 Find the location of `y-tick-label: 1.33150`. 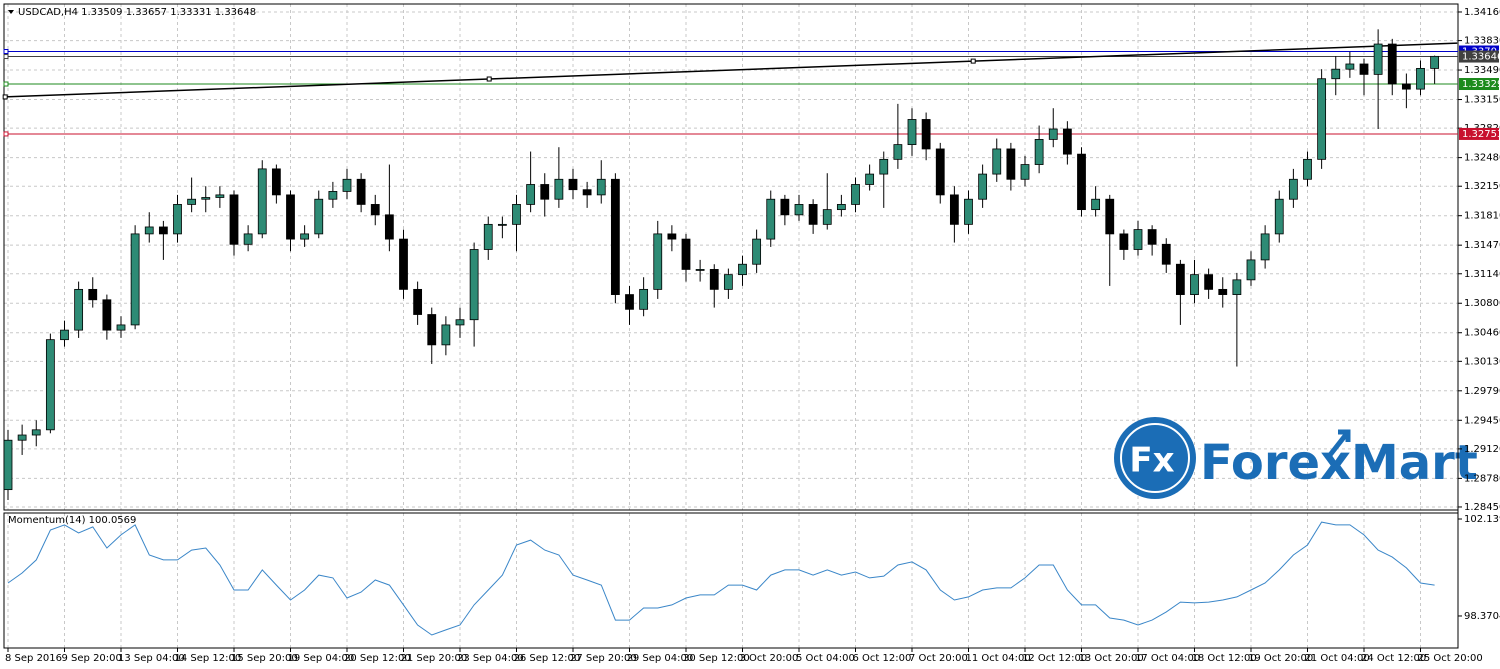

y-tick-label: 1.33150 is located at coordinates (1482, 100).